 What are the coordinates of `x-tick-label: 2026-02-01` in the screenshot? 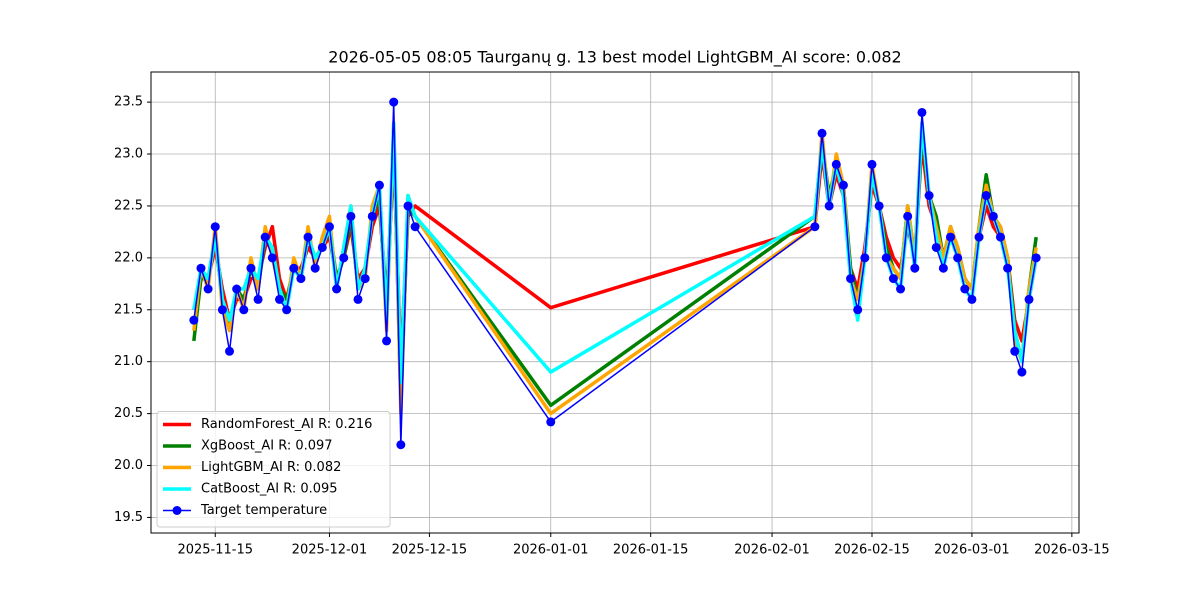 It's located at (772, 550).